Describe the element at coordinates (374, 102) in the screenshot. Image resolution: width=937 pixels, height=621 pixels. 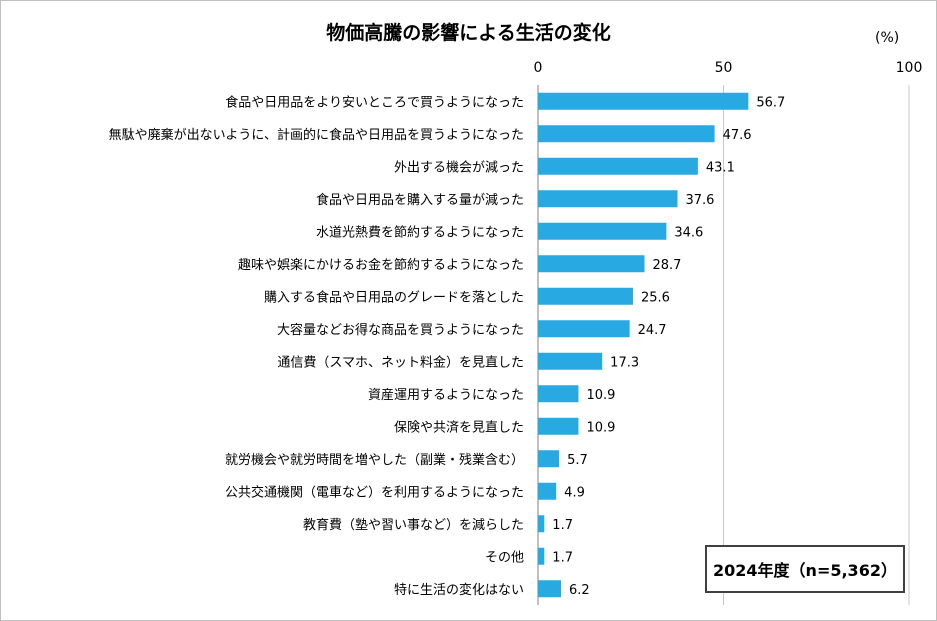
I see `category-label: 食品や日用品をより安いところで買うようになった` at that location.